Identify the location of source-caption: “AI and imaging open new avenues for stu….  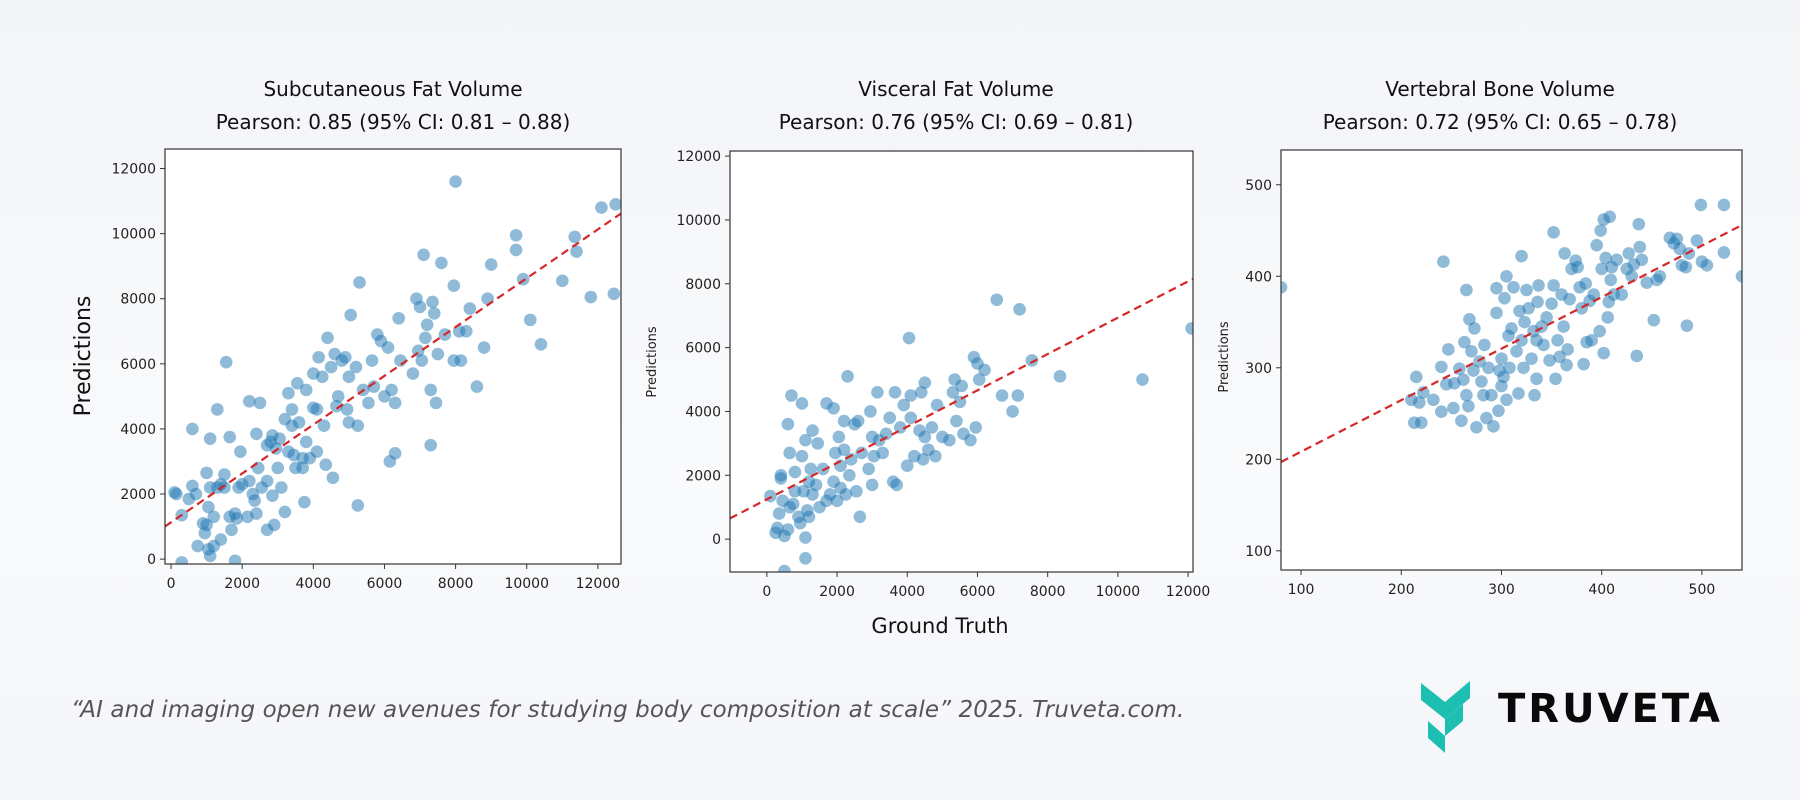
(628, 710).